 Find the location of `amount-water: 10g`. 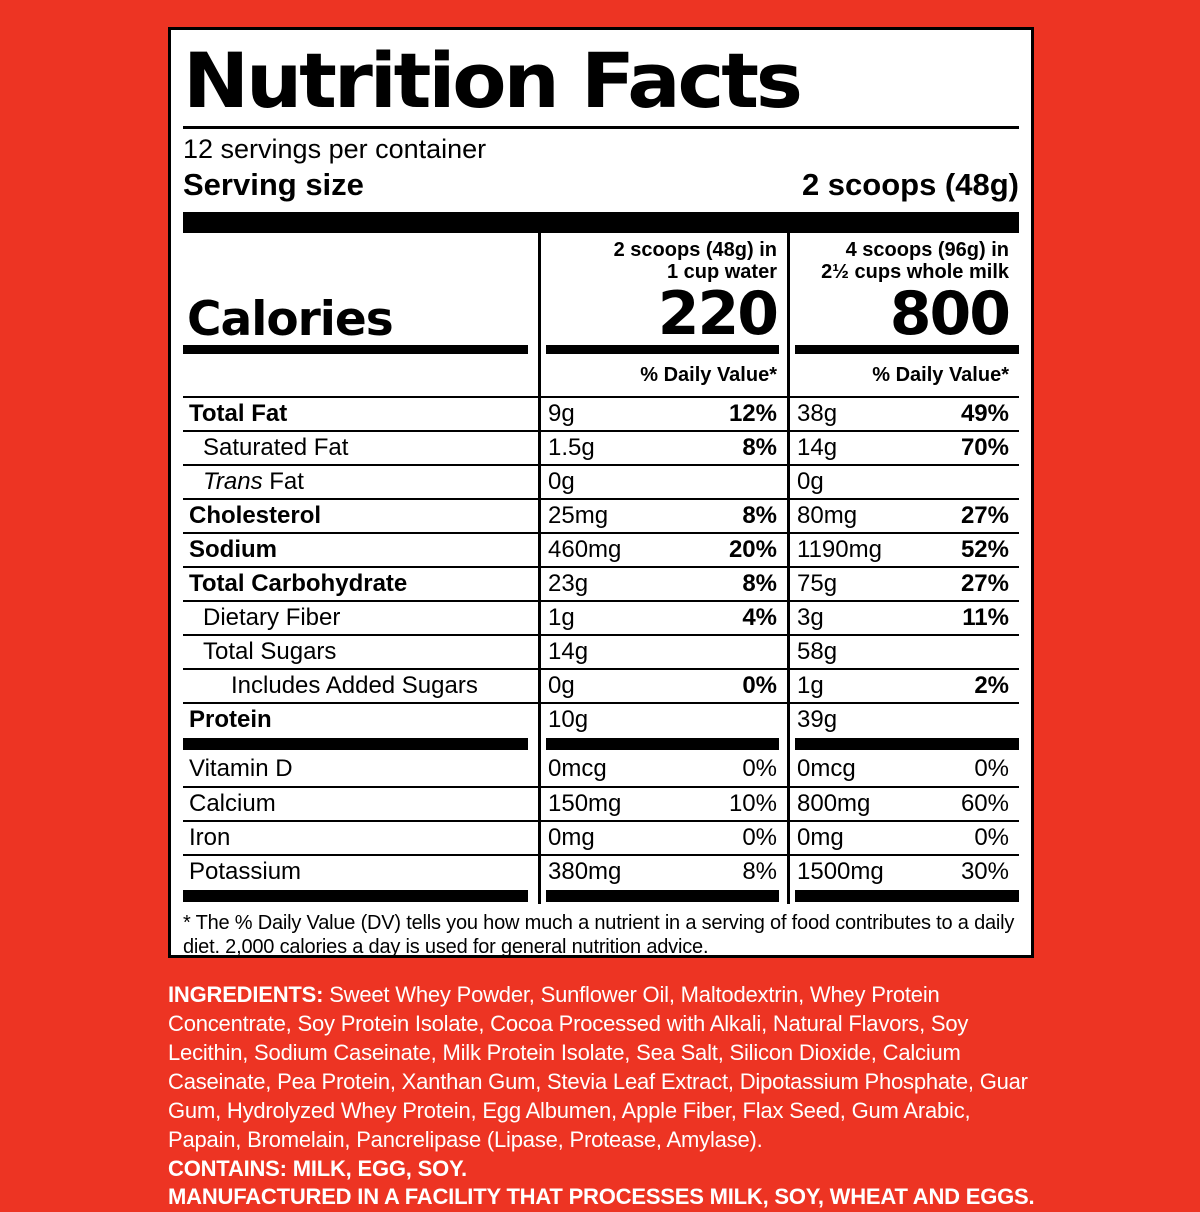

amount-water: 10g is located at coordinates (568, 719).